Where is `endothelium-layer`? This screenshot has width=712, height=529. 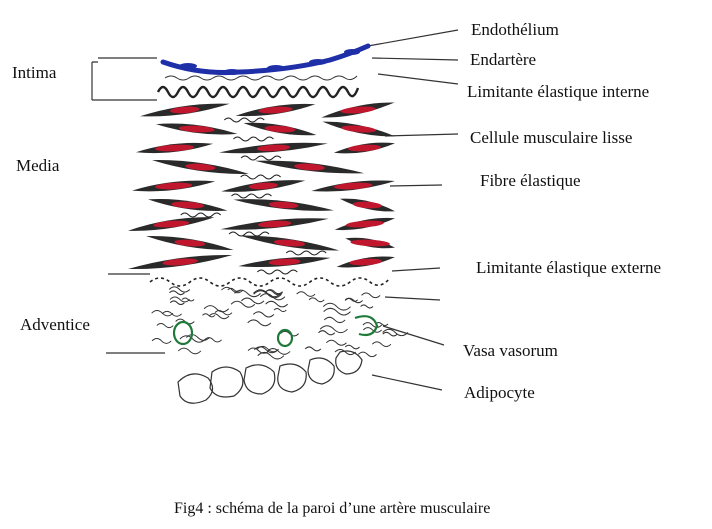
endothelium-layer is located at coordinates (265, 59).